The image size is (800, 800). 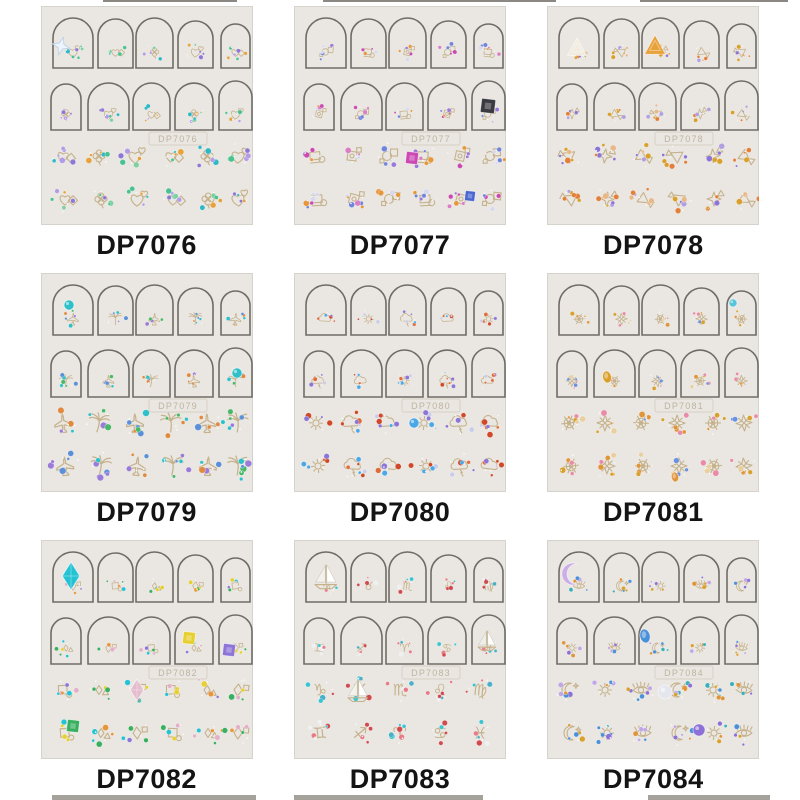 I want to click on svg-text: DP7076, so click(x=178, y=139).